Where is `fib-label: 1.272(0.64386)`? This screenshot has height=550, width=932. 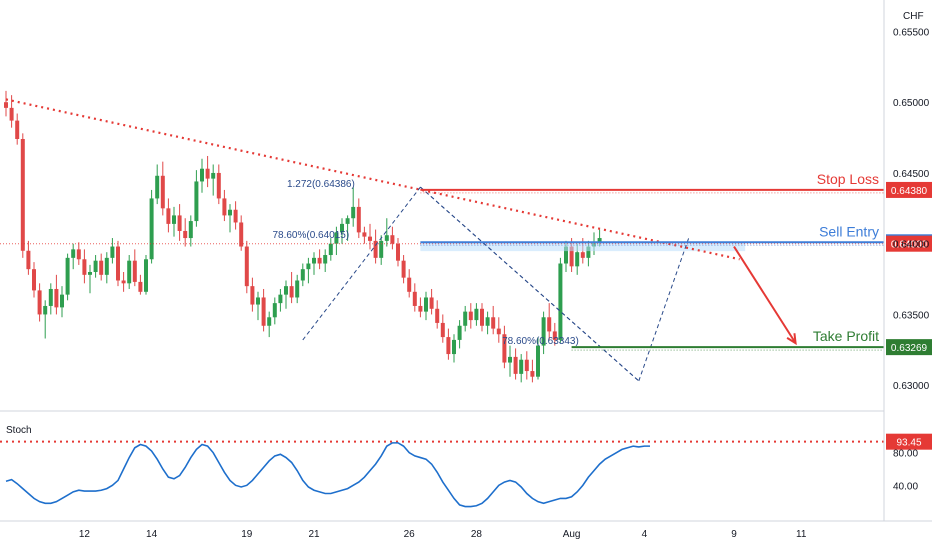
fib-label: 1.272(0.64386) is located at coordinates (321, 184).